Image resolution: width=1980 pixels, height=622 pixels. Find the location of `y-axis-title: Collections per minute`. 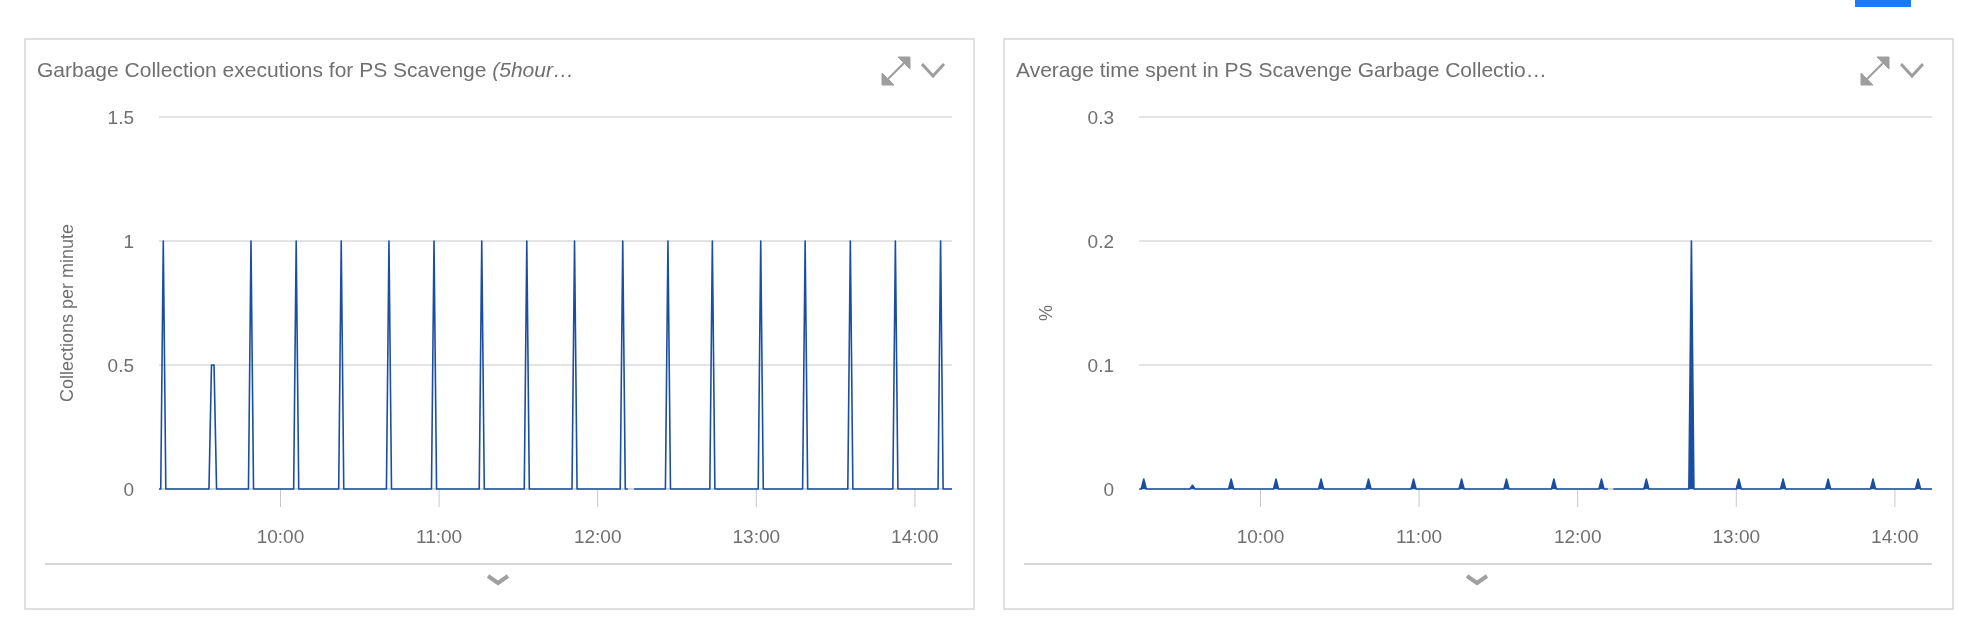

y-axis-title: Collections per minute is located at coordinates (67, 313).